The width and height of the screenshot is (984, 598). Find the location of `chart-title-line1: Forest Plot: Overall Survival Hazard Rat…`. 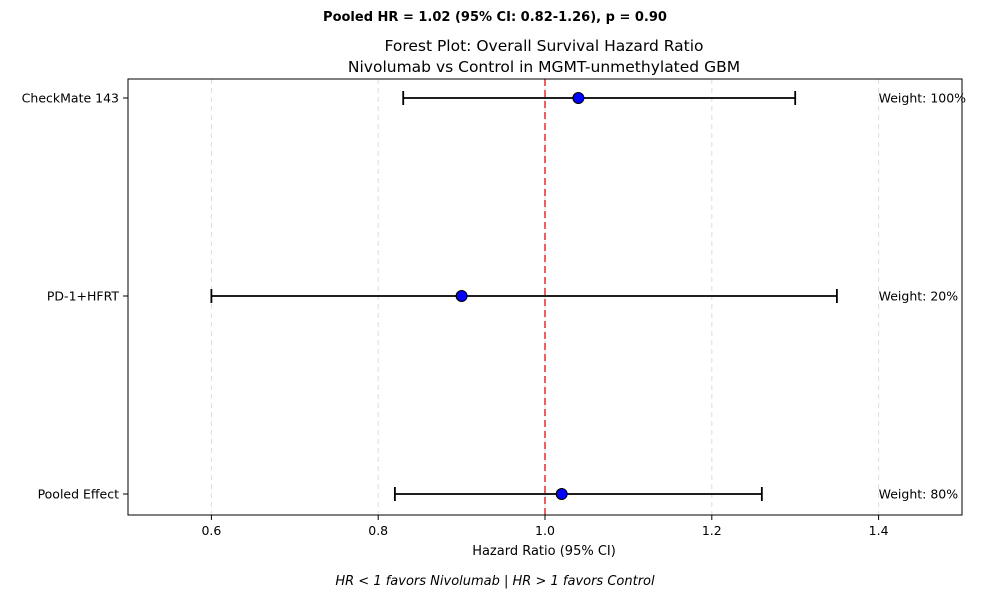

chart-title-line1: Forest Plot: Overall Survival Hazard Rat… is located at coordinates (543, 46).